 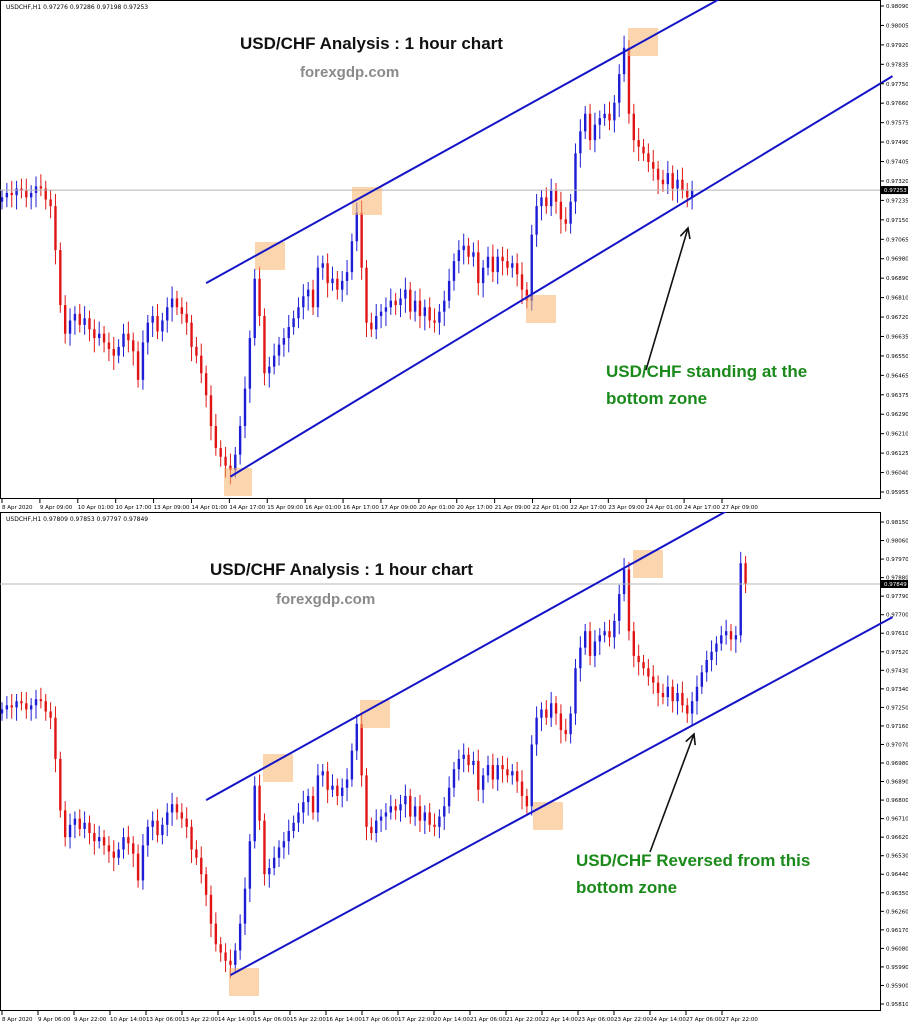 What do you see at coordinates (236, 1020) in the screenshot?
I see `x-tick-label: 14 Apr 14:00` at bounding box center [236, 1020].